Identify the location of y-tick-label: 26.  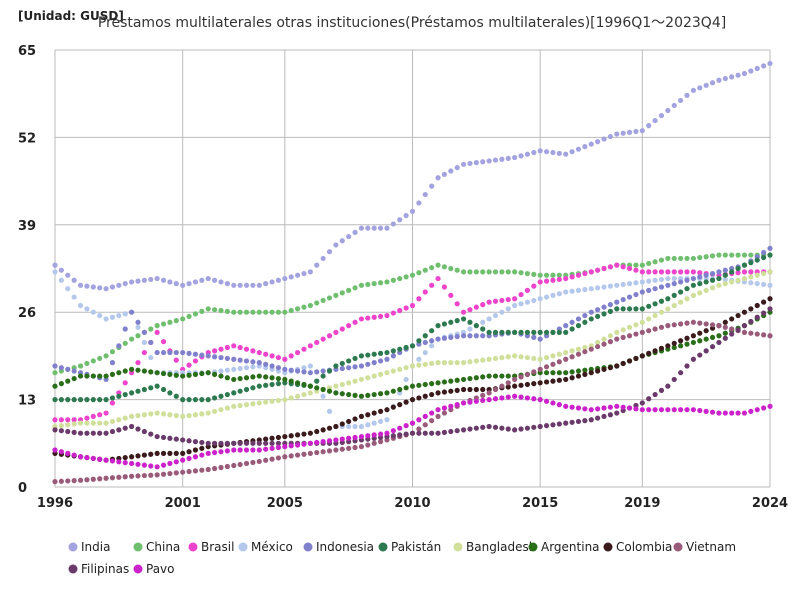
(27, 313).